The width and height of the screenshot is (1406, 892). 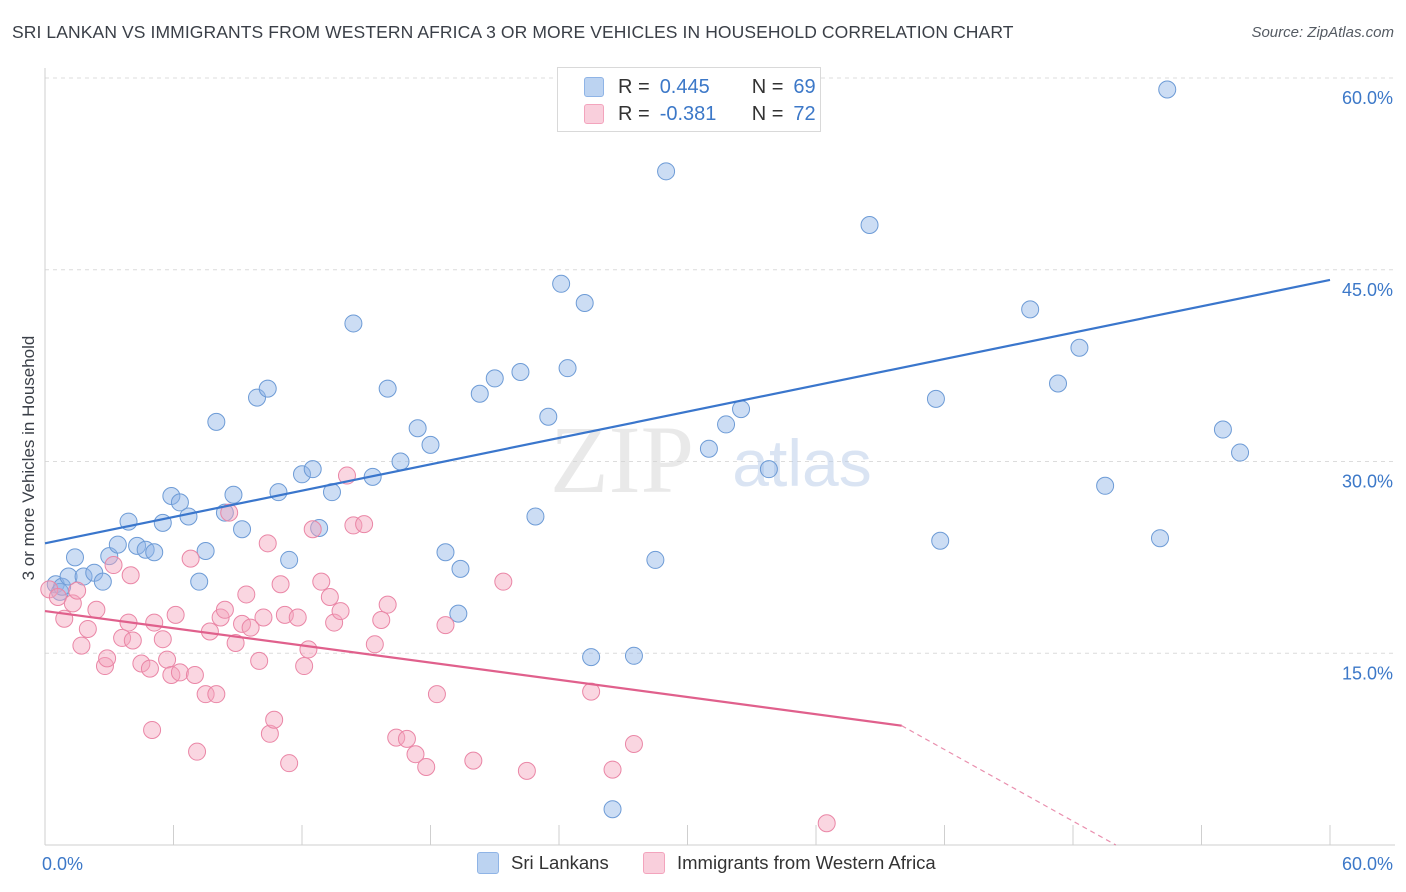 What do you see at coordinates (700, 114) in the screenshot?
I see `legend-row-immigrants: R = -0.381 N = 72` at bounding box center [700, 114].